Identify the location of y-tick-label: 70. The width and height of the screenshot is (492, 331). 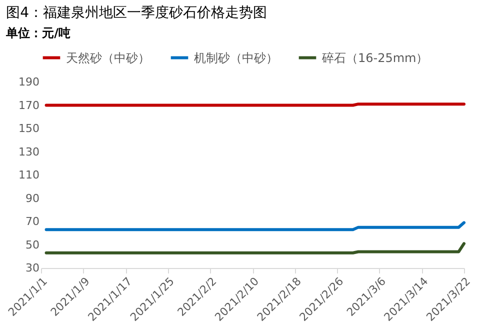
(33, 221).